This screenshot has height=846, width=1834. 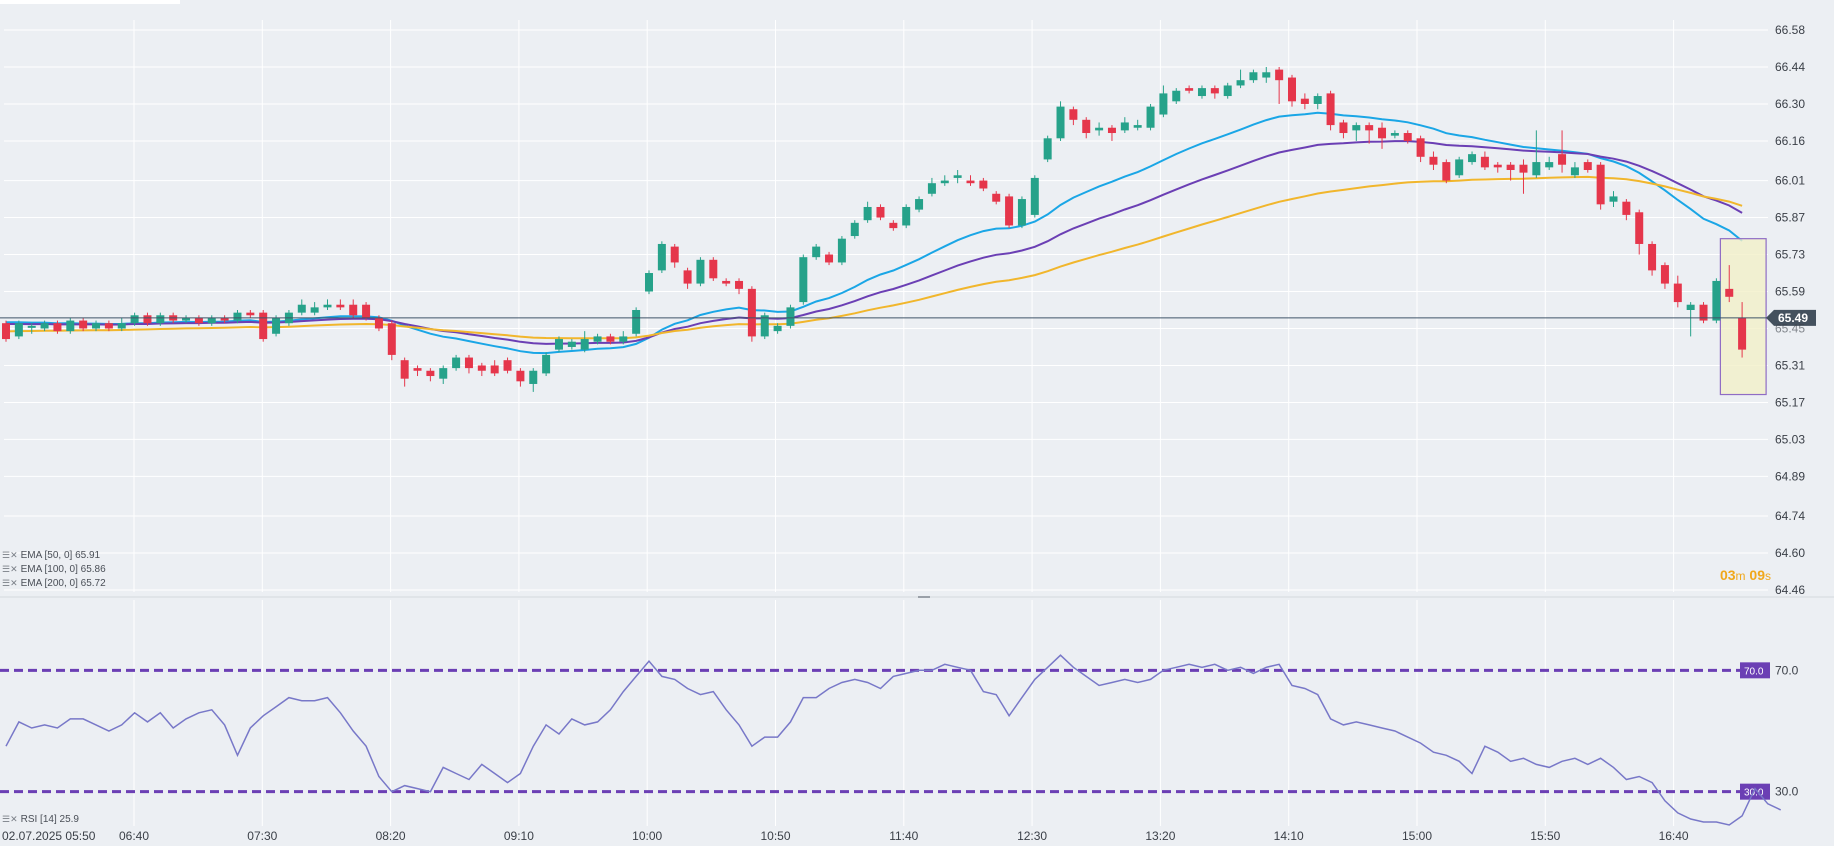 I want to click on price-tick-label: 65.73, so click(x=1790, y=255).